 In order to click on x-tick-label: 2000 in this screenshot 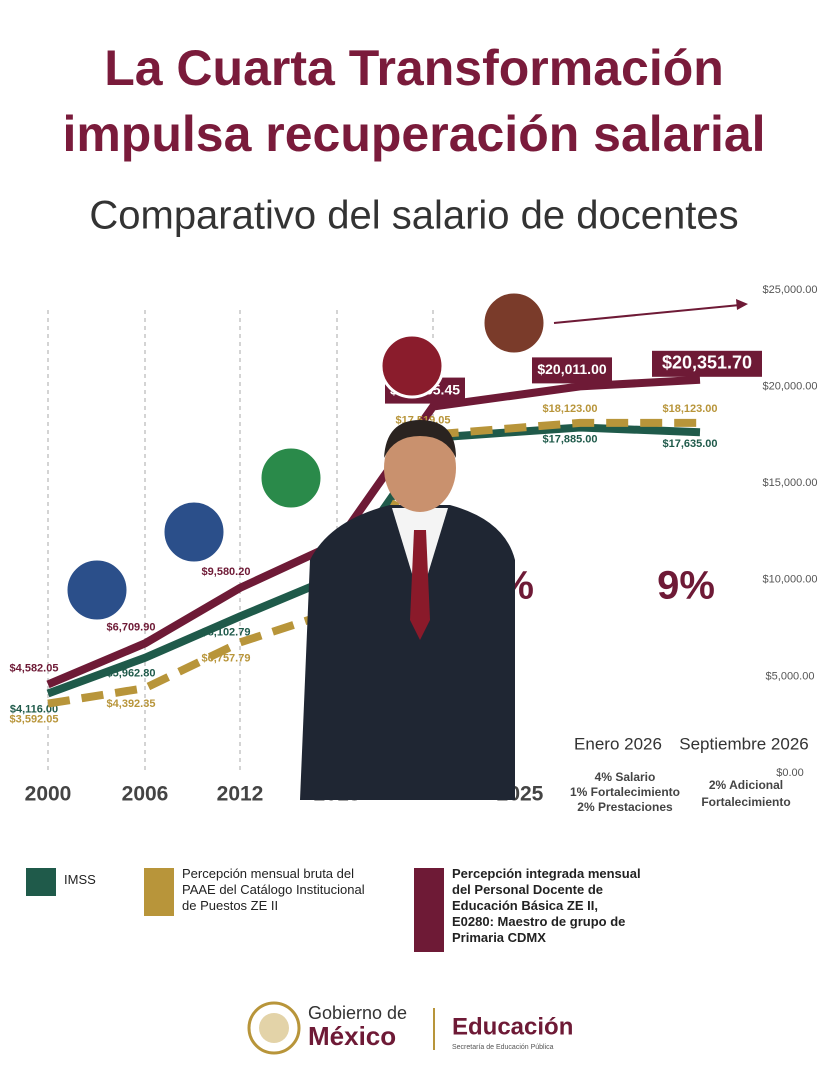, I will do `click(48, 794)`.